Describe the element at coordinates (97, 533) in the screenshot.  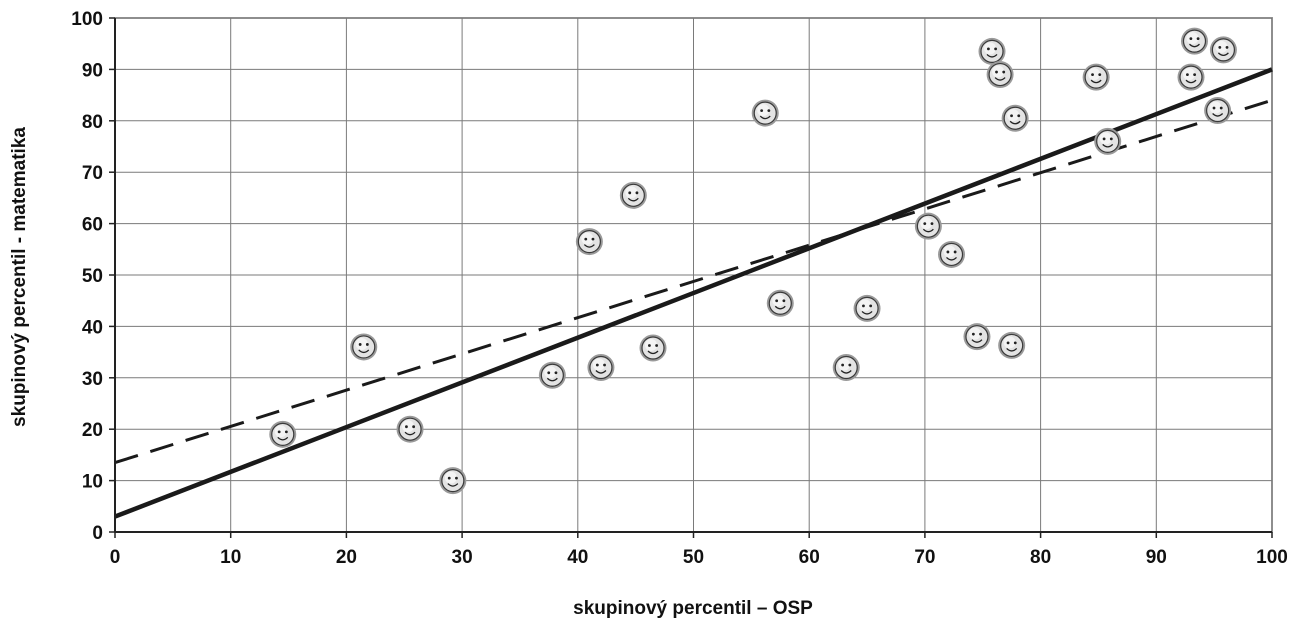
I see `y-tick-label: 0` at that location.